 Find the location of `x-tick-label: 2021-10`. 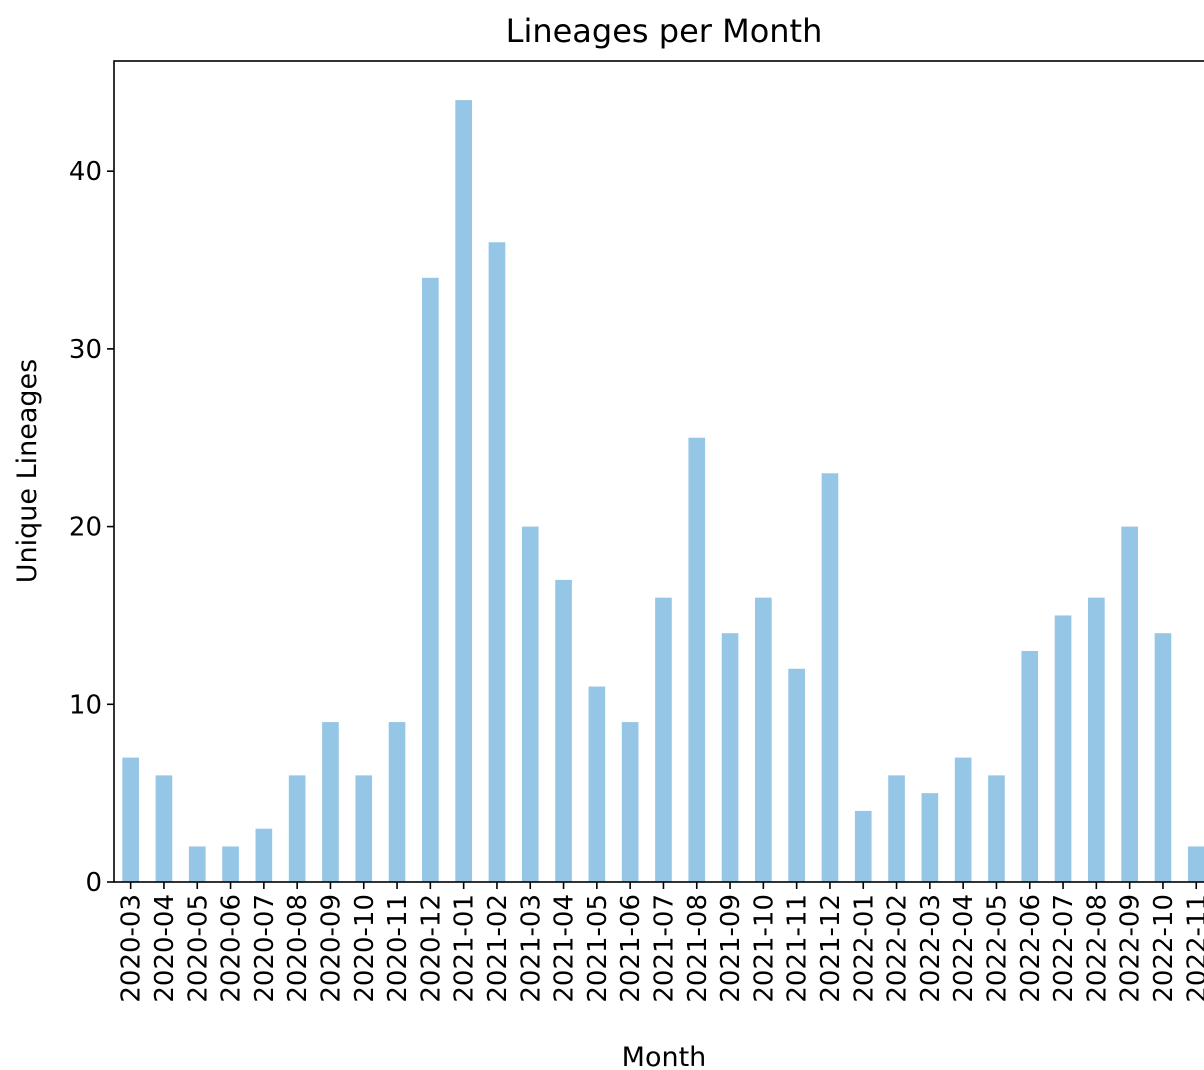

x-tick-label: 2021-10 is located at coordinates (764, 948).